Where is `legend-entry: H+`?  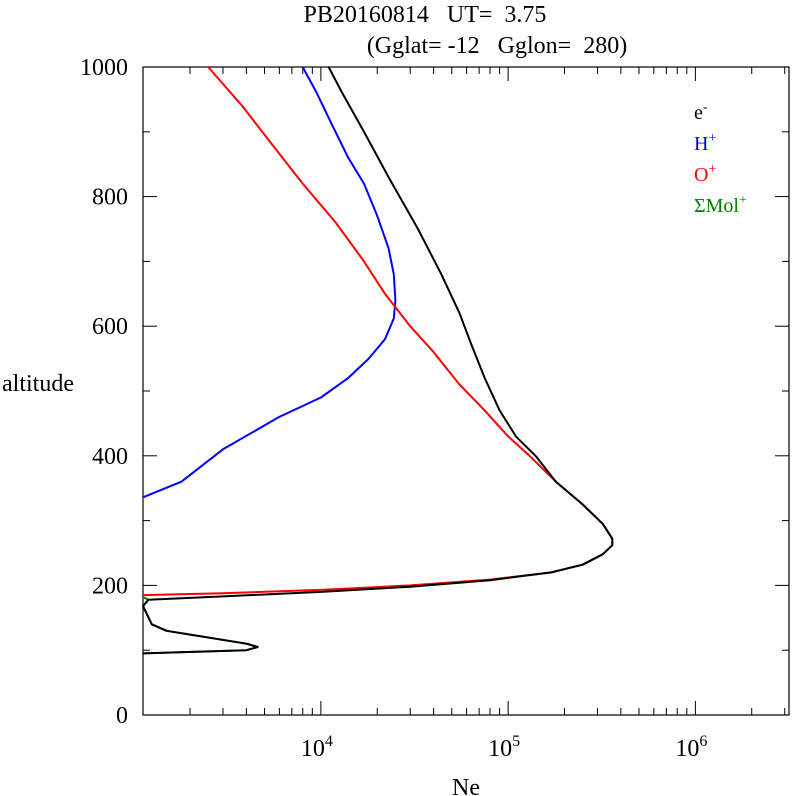
legend-entry: H+ is located at coordinates (705, 143).